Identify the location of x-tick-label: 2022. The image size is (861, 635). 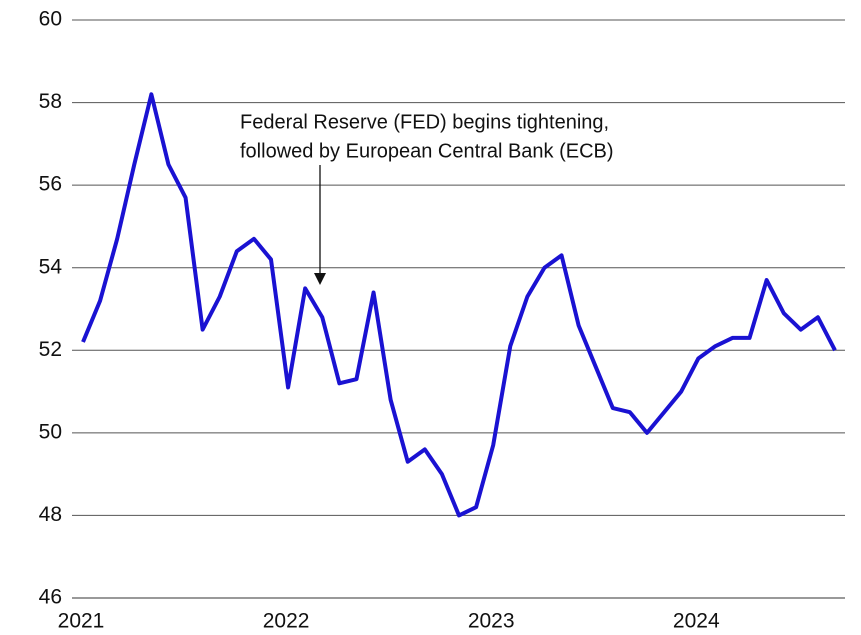
(286, 621).